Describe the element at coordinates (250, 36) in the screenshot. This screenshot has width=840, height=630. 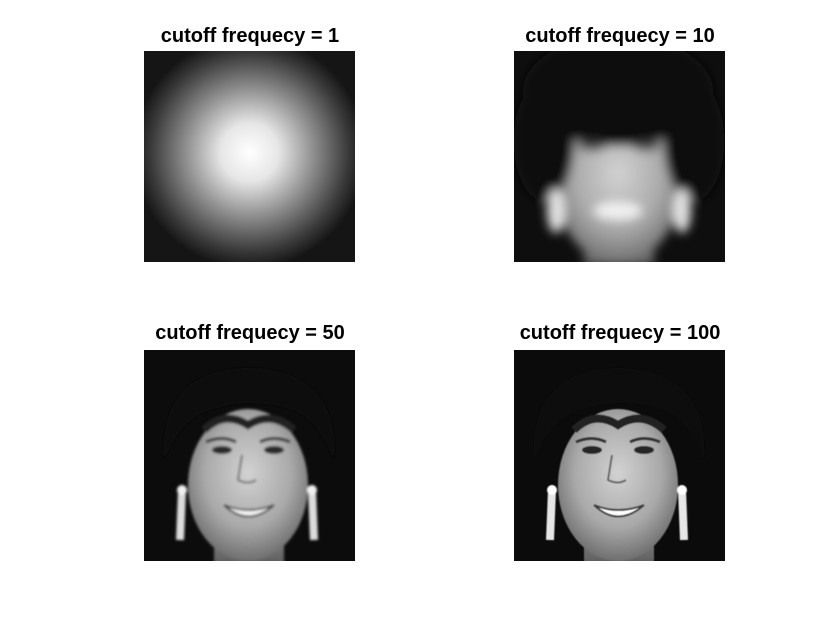
I see `panel-title-cutoff-1: cutoff frequecy = 1` at that location.